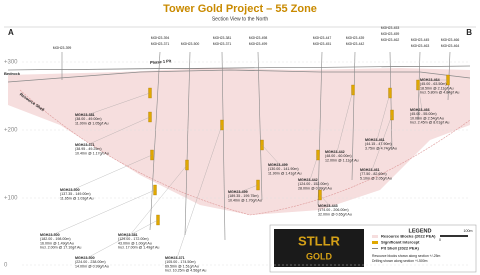 The image size is (480, 275). Describe the element at coordinates (390, 40) in the screenshot. I see `hole-label: MGH23-462` at that location.